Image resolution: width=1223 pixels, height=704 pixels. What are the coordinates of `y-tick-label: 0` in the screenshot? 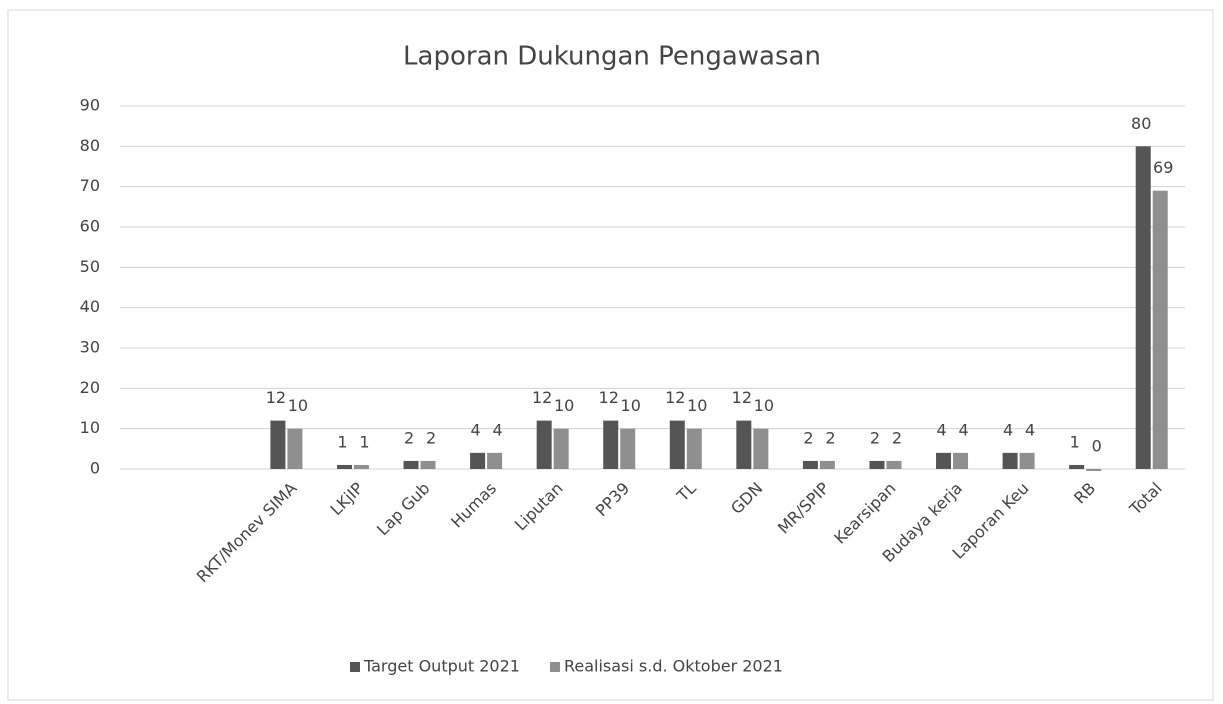 It's located at (95, 468).